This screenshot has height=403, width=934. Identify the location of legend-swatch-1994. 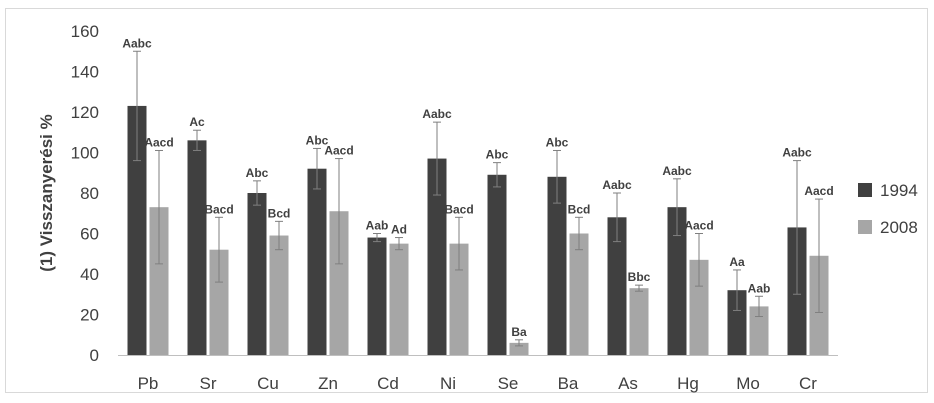
(865, 190).